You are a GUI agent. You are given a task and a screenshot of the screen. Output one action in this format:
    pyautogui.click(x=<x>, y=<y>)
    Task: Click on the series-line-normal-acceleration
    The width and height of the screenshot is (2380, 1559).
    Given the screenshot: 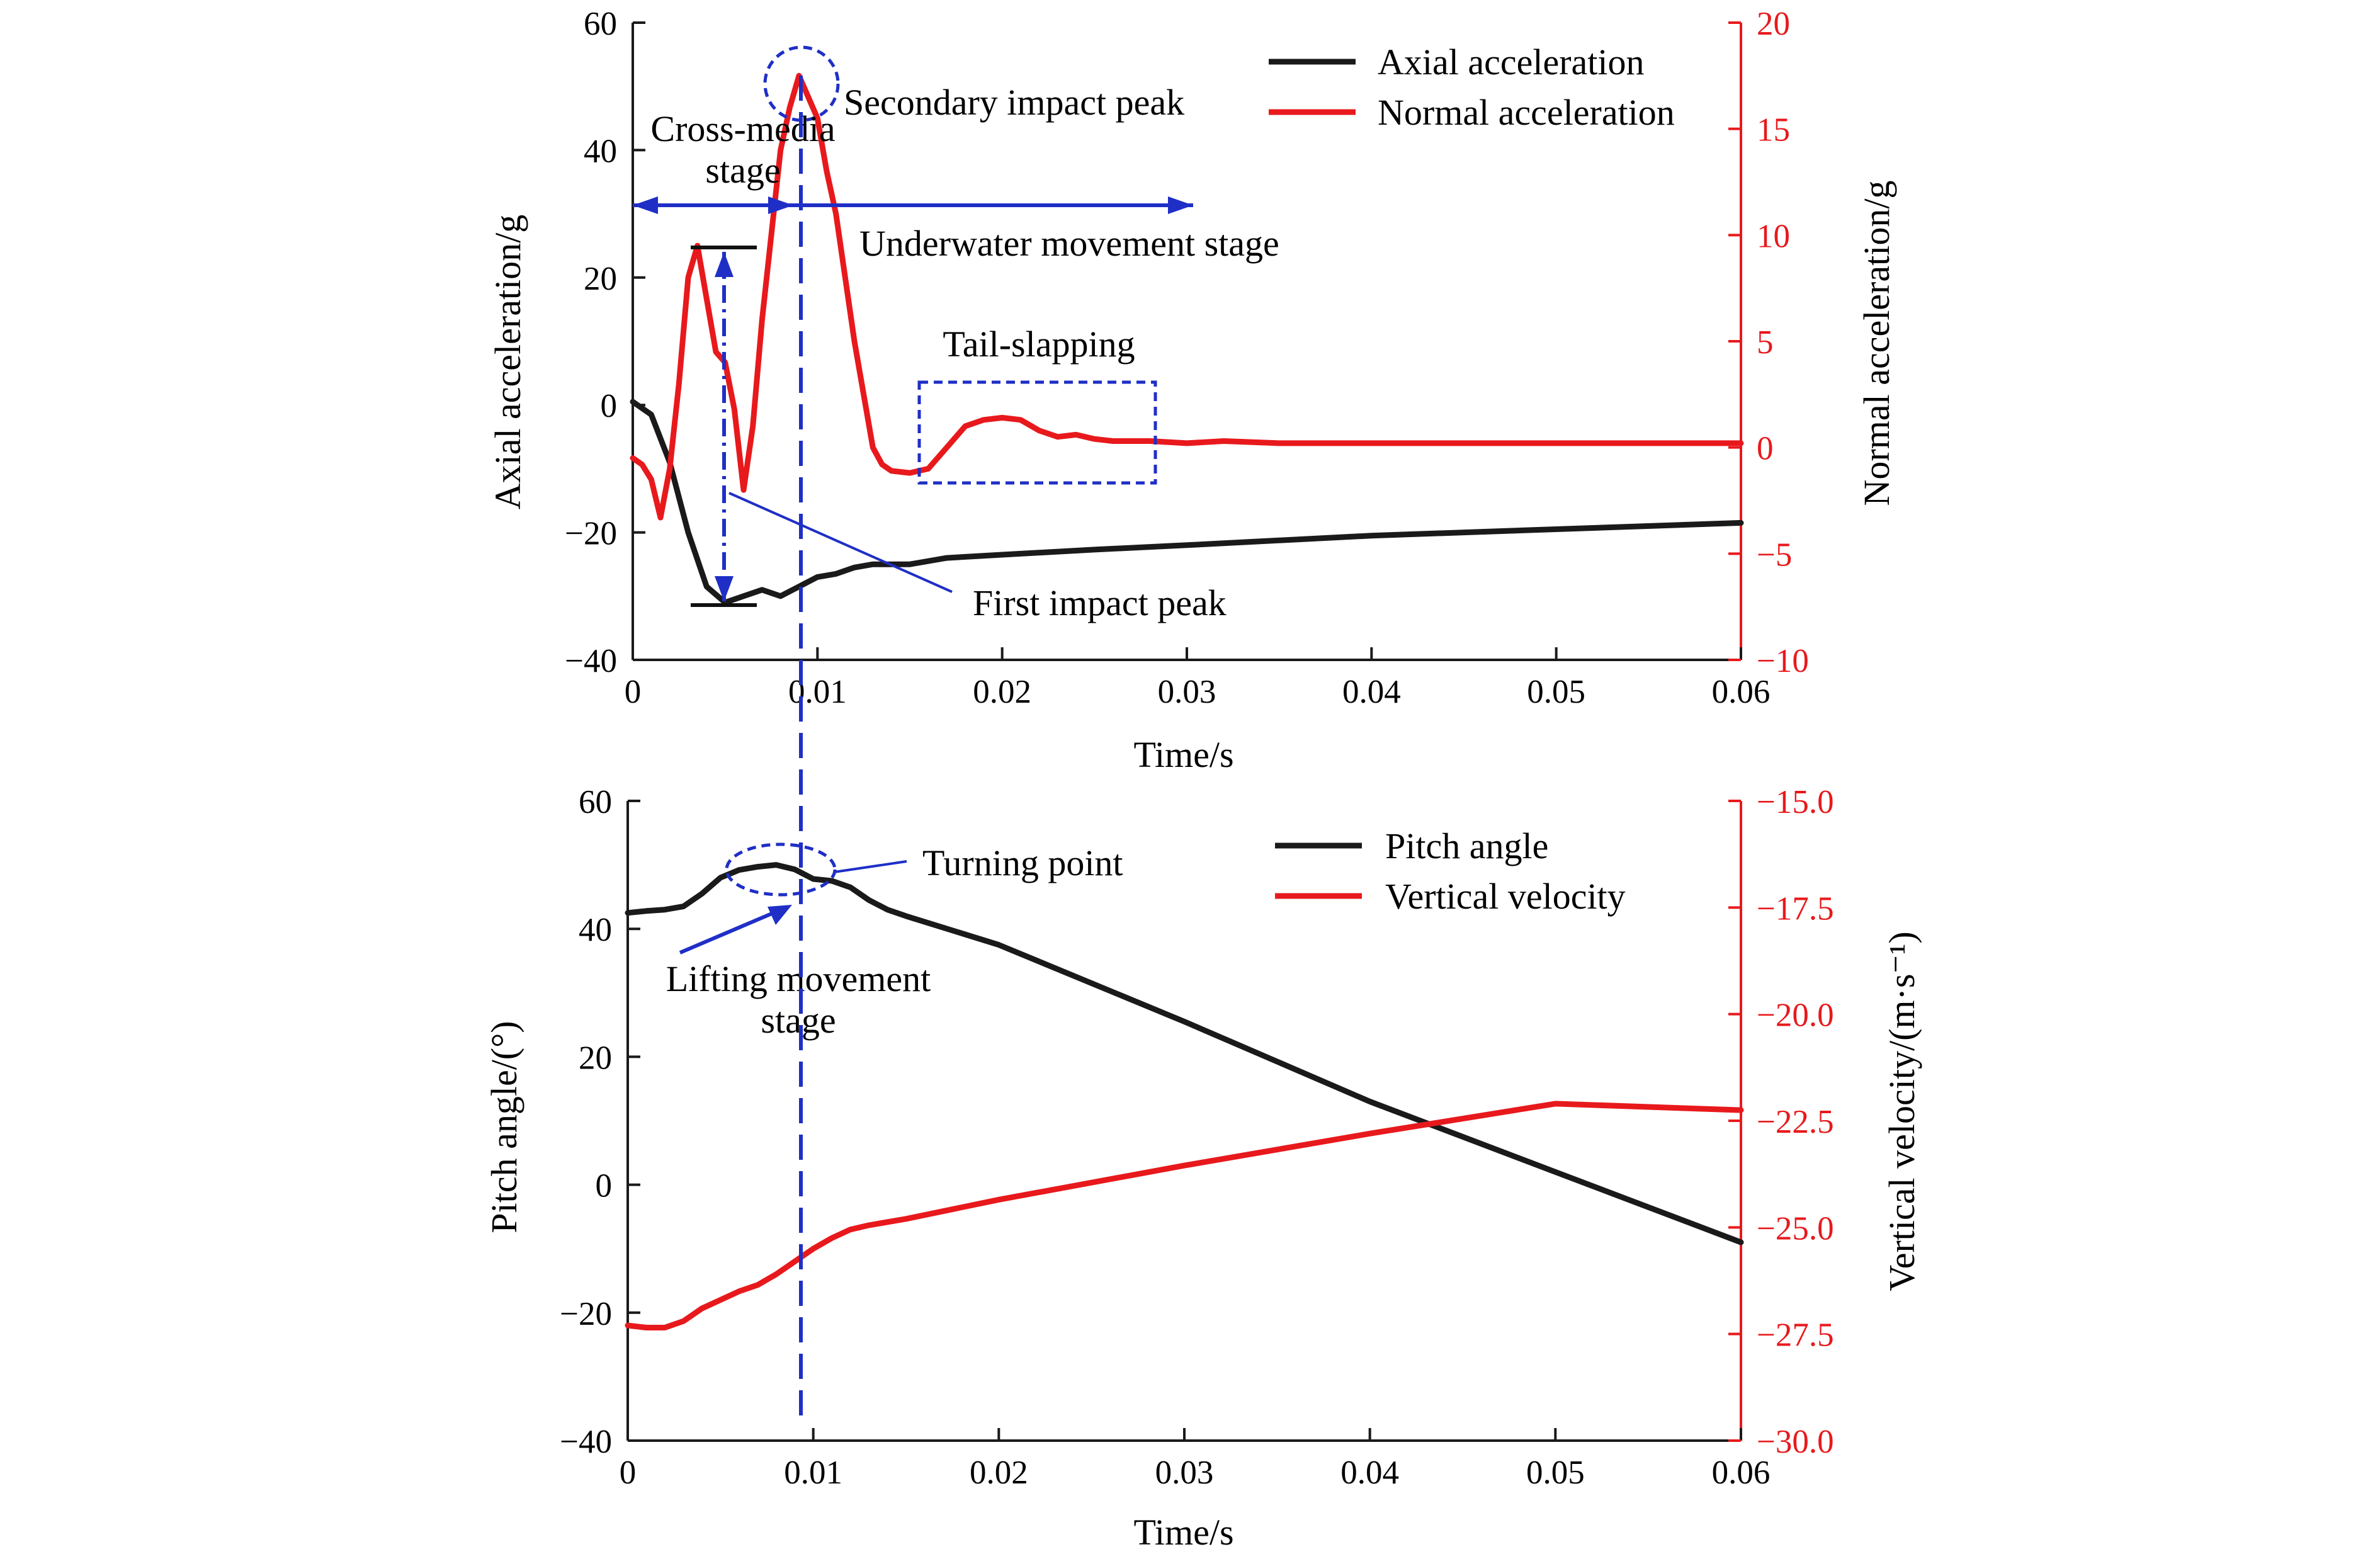 What is the action you would take?
    pyautogui.click(x=1187, y=296)
    